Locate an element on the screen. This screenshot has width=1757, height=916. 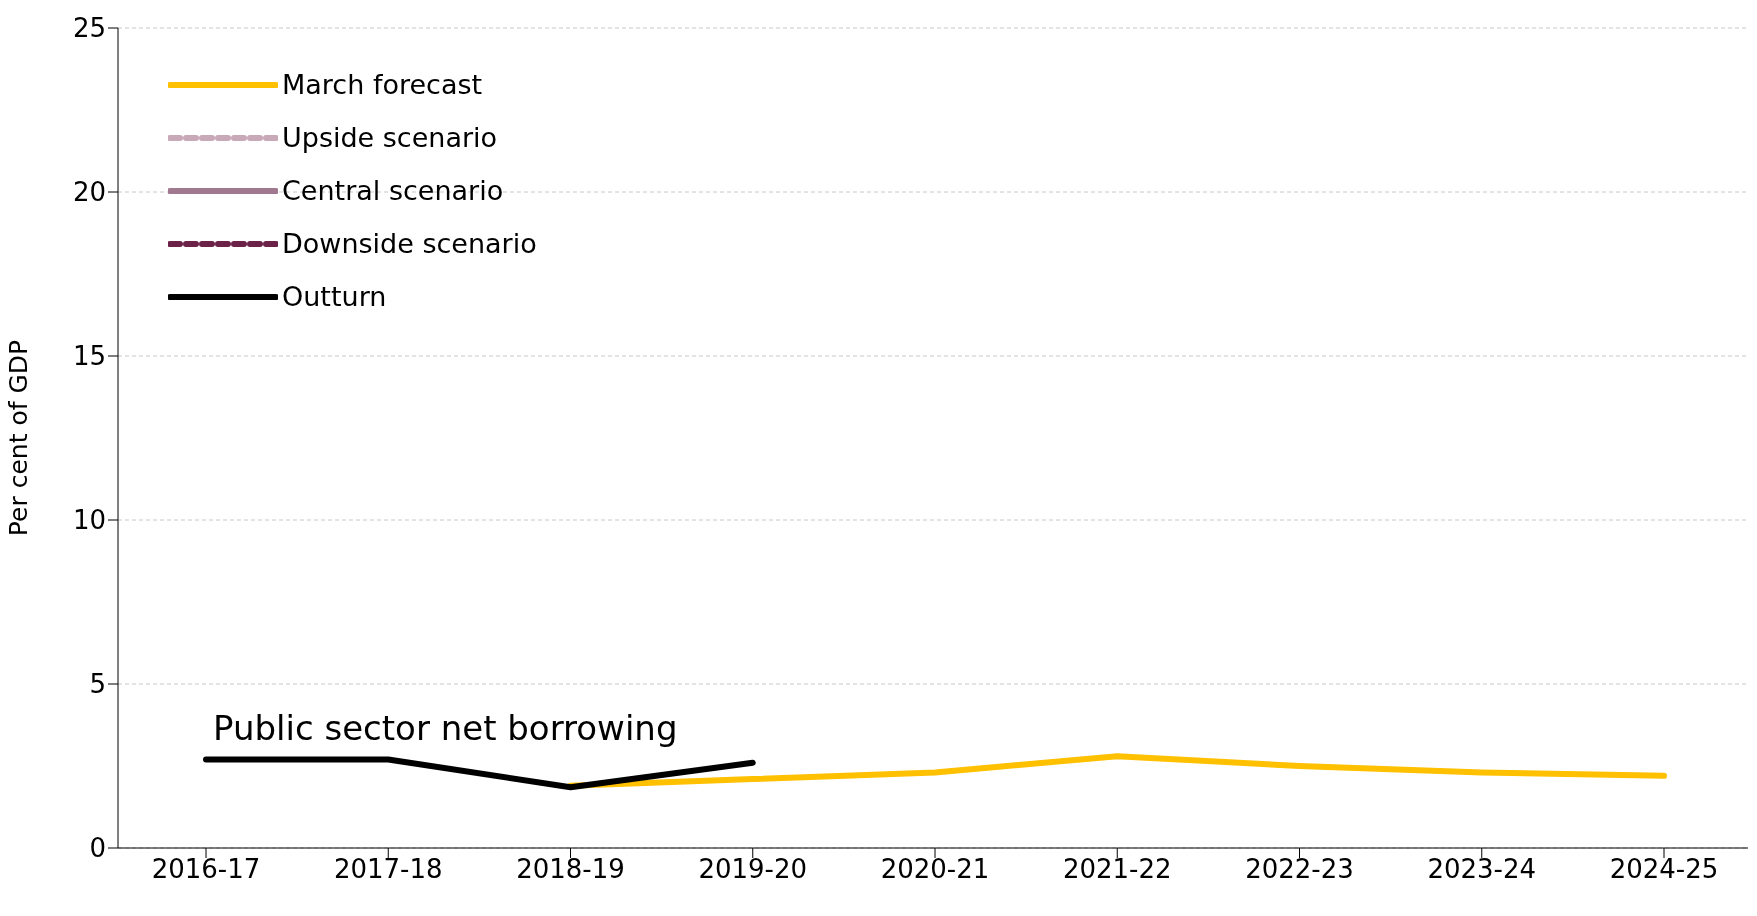
legend-label: Outturn is located at coordinates (334, 296).